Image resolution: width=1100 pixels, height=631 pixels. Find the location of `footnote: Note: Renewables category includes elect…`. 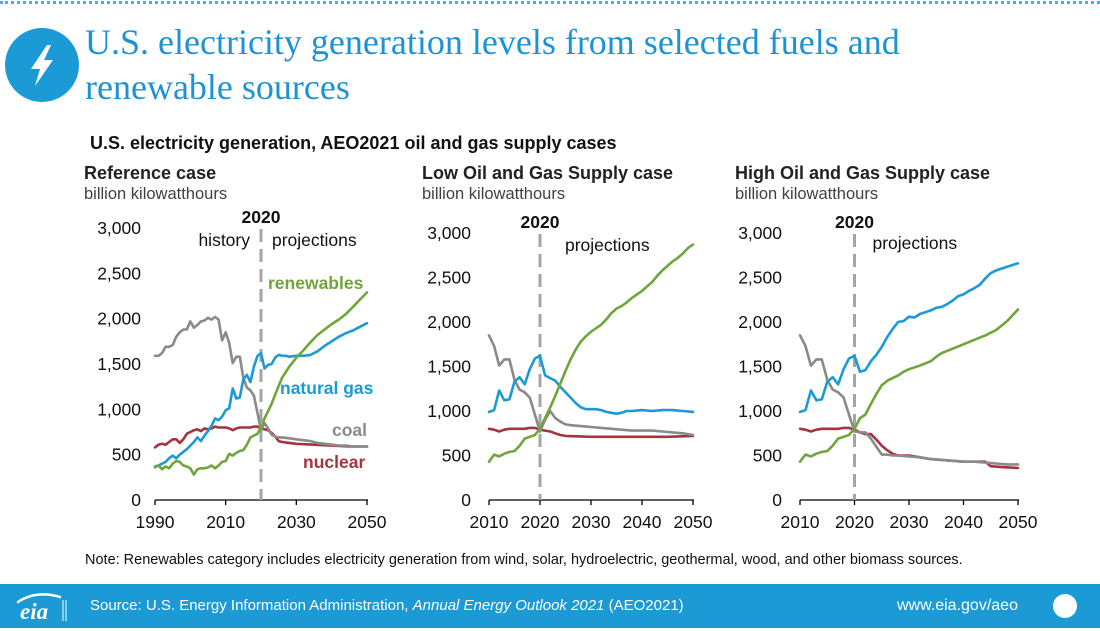

footnote: Note: Renewables category includes elect… is located at coordinates (524, 560).